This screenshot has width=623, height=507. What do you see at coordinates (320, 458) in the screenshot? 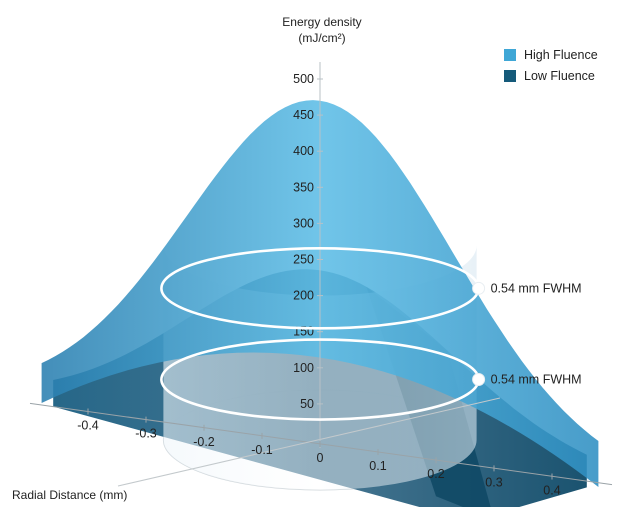
I see `x-tick-label: 0` at bounding box center [320, 458].